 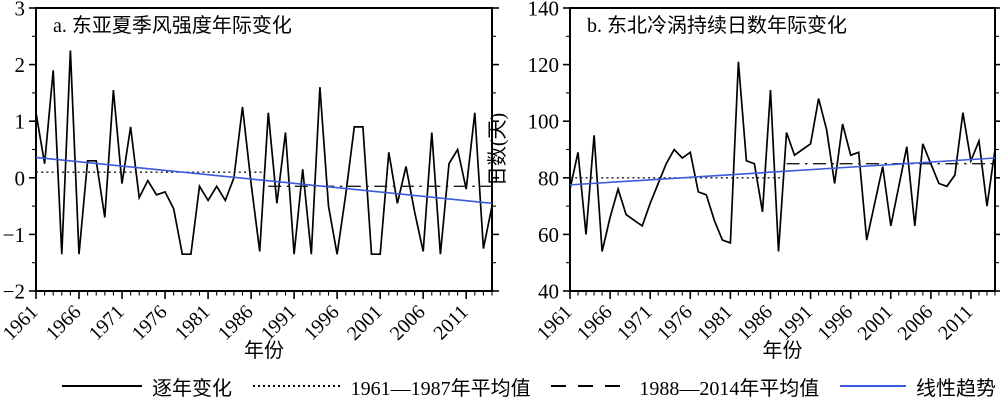 I want to click on legend-label: 线性趋势, so click(x=955, y=388).